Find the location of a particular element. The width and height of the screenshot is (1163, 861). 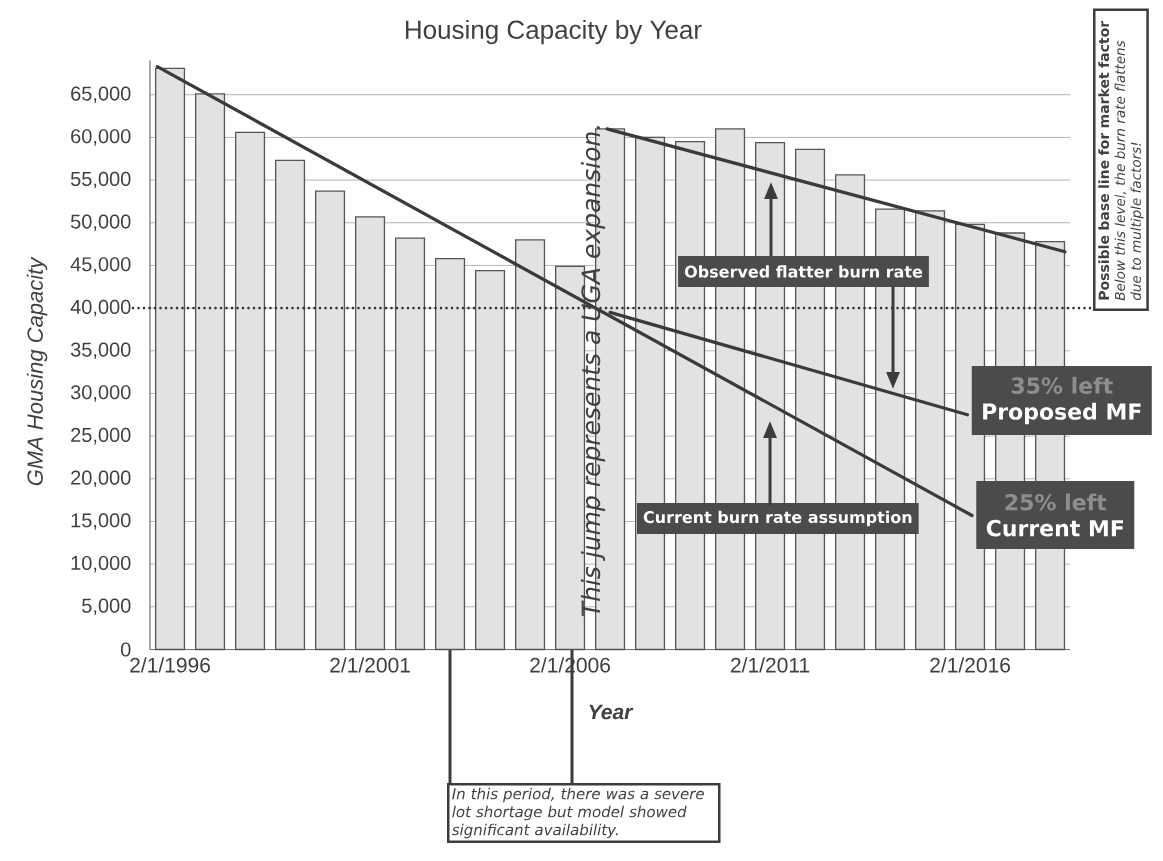

annotation: Observed flatter burn rate is located at coordinates (803, 271).